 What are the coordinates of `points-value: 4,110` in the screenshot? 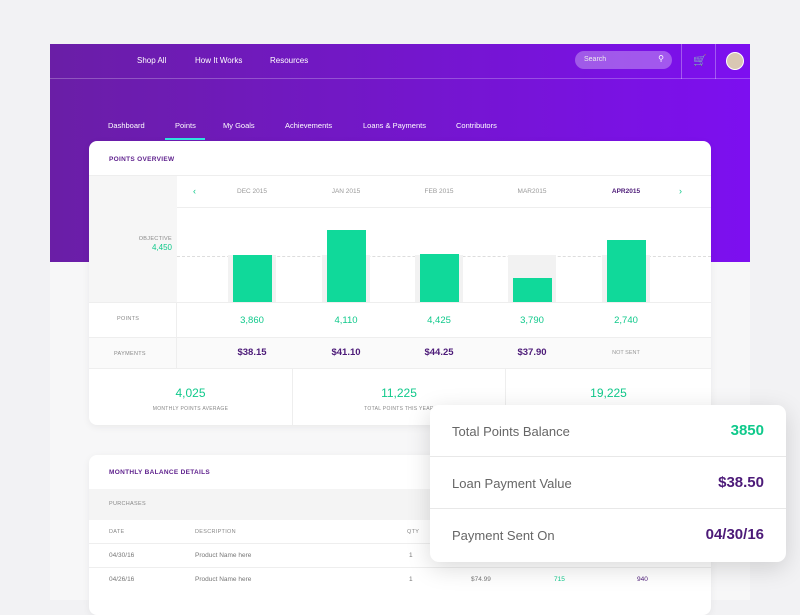 It's located at (346, 320).